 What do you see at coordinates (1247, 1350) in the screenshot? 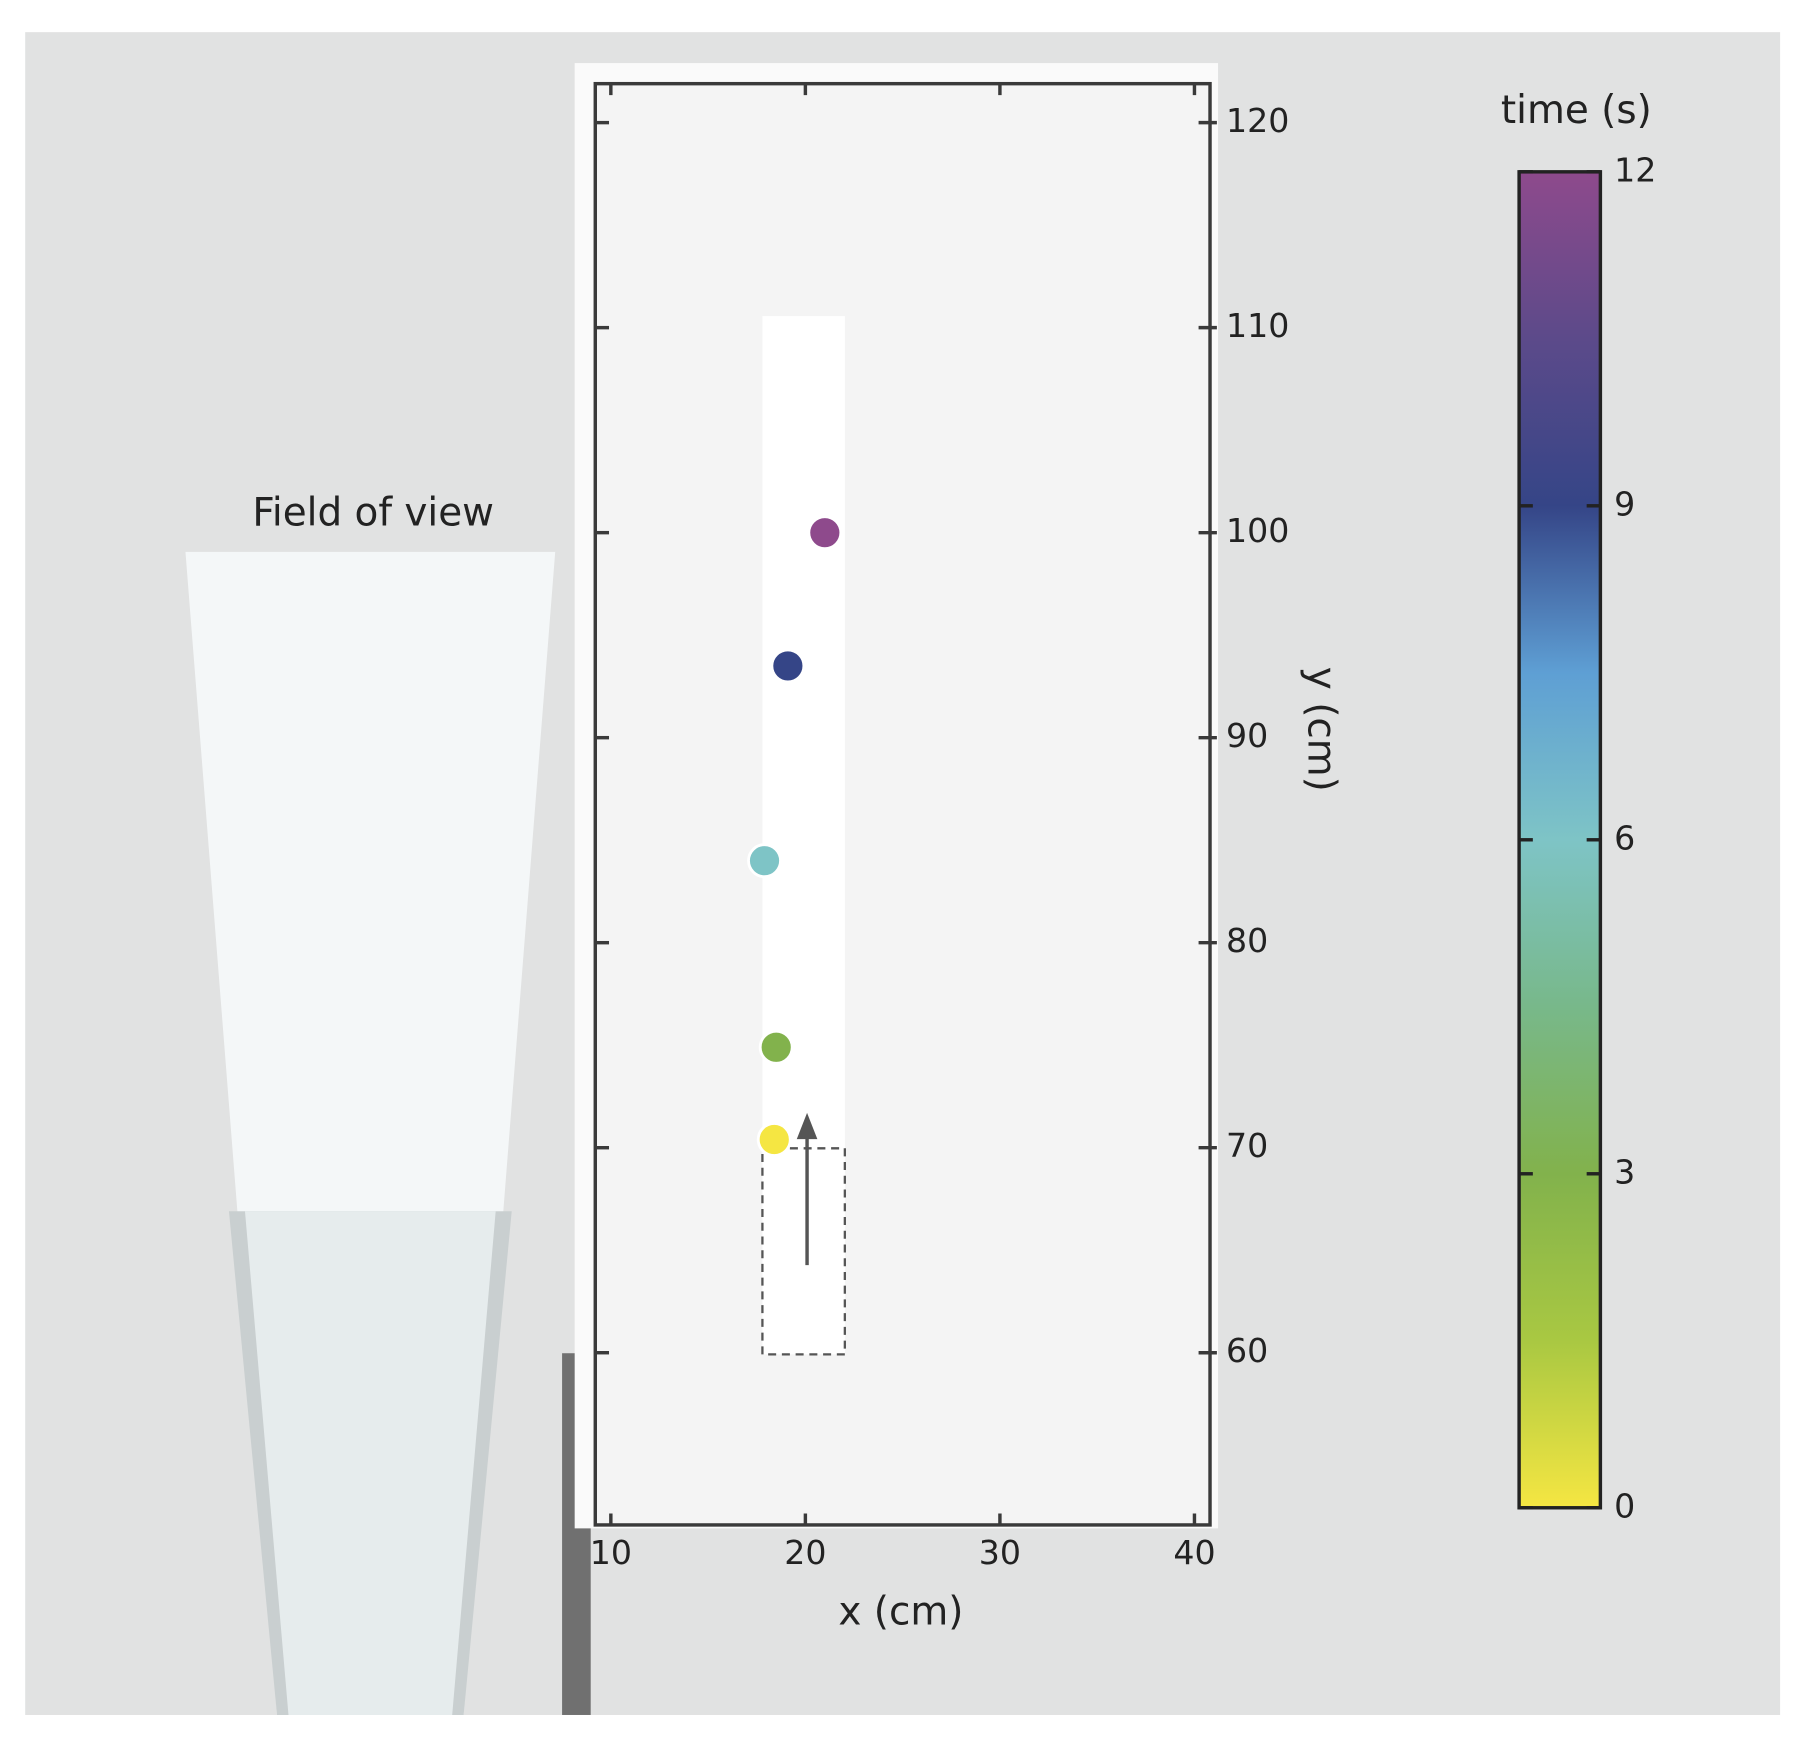
I see `y-tick-label: 60` at bounding box center [1247, 1350].